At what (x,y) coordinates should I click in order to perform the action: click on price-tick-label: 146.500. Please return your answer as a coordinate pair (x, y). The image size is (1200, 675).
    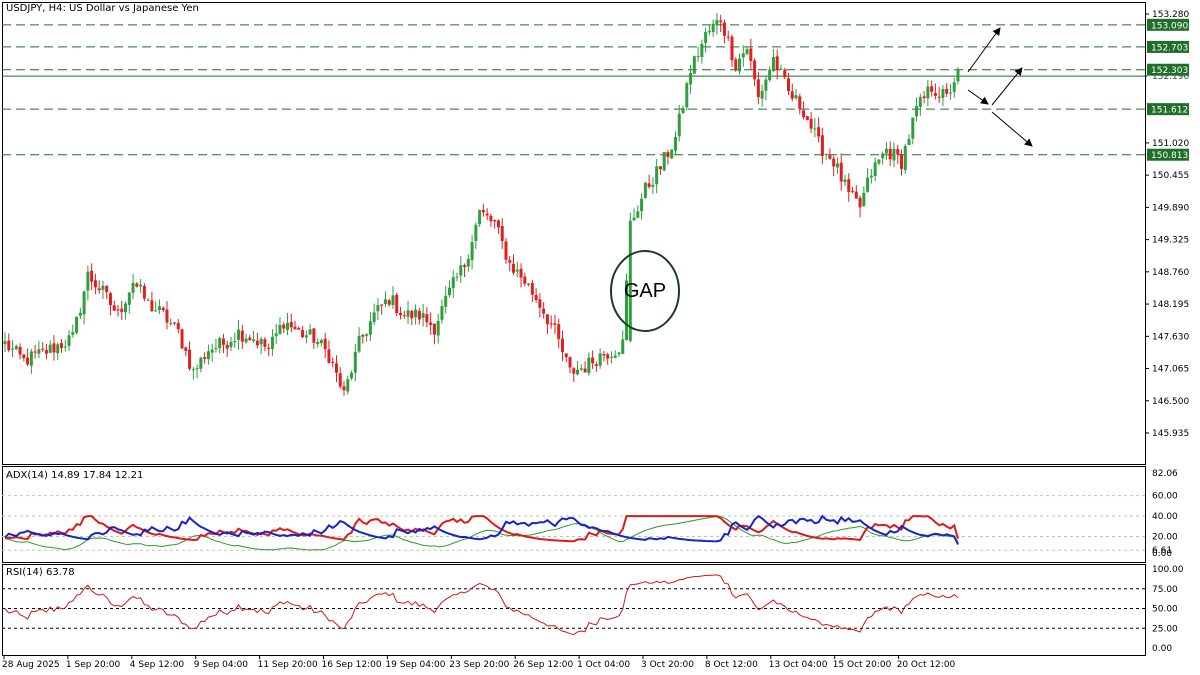
    Looking at the image, I should click on (1170, 402).